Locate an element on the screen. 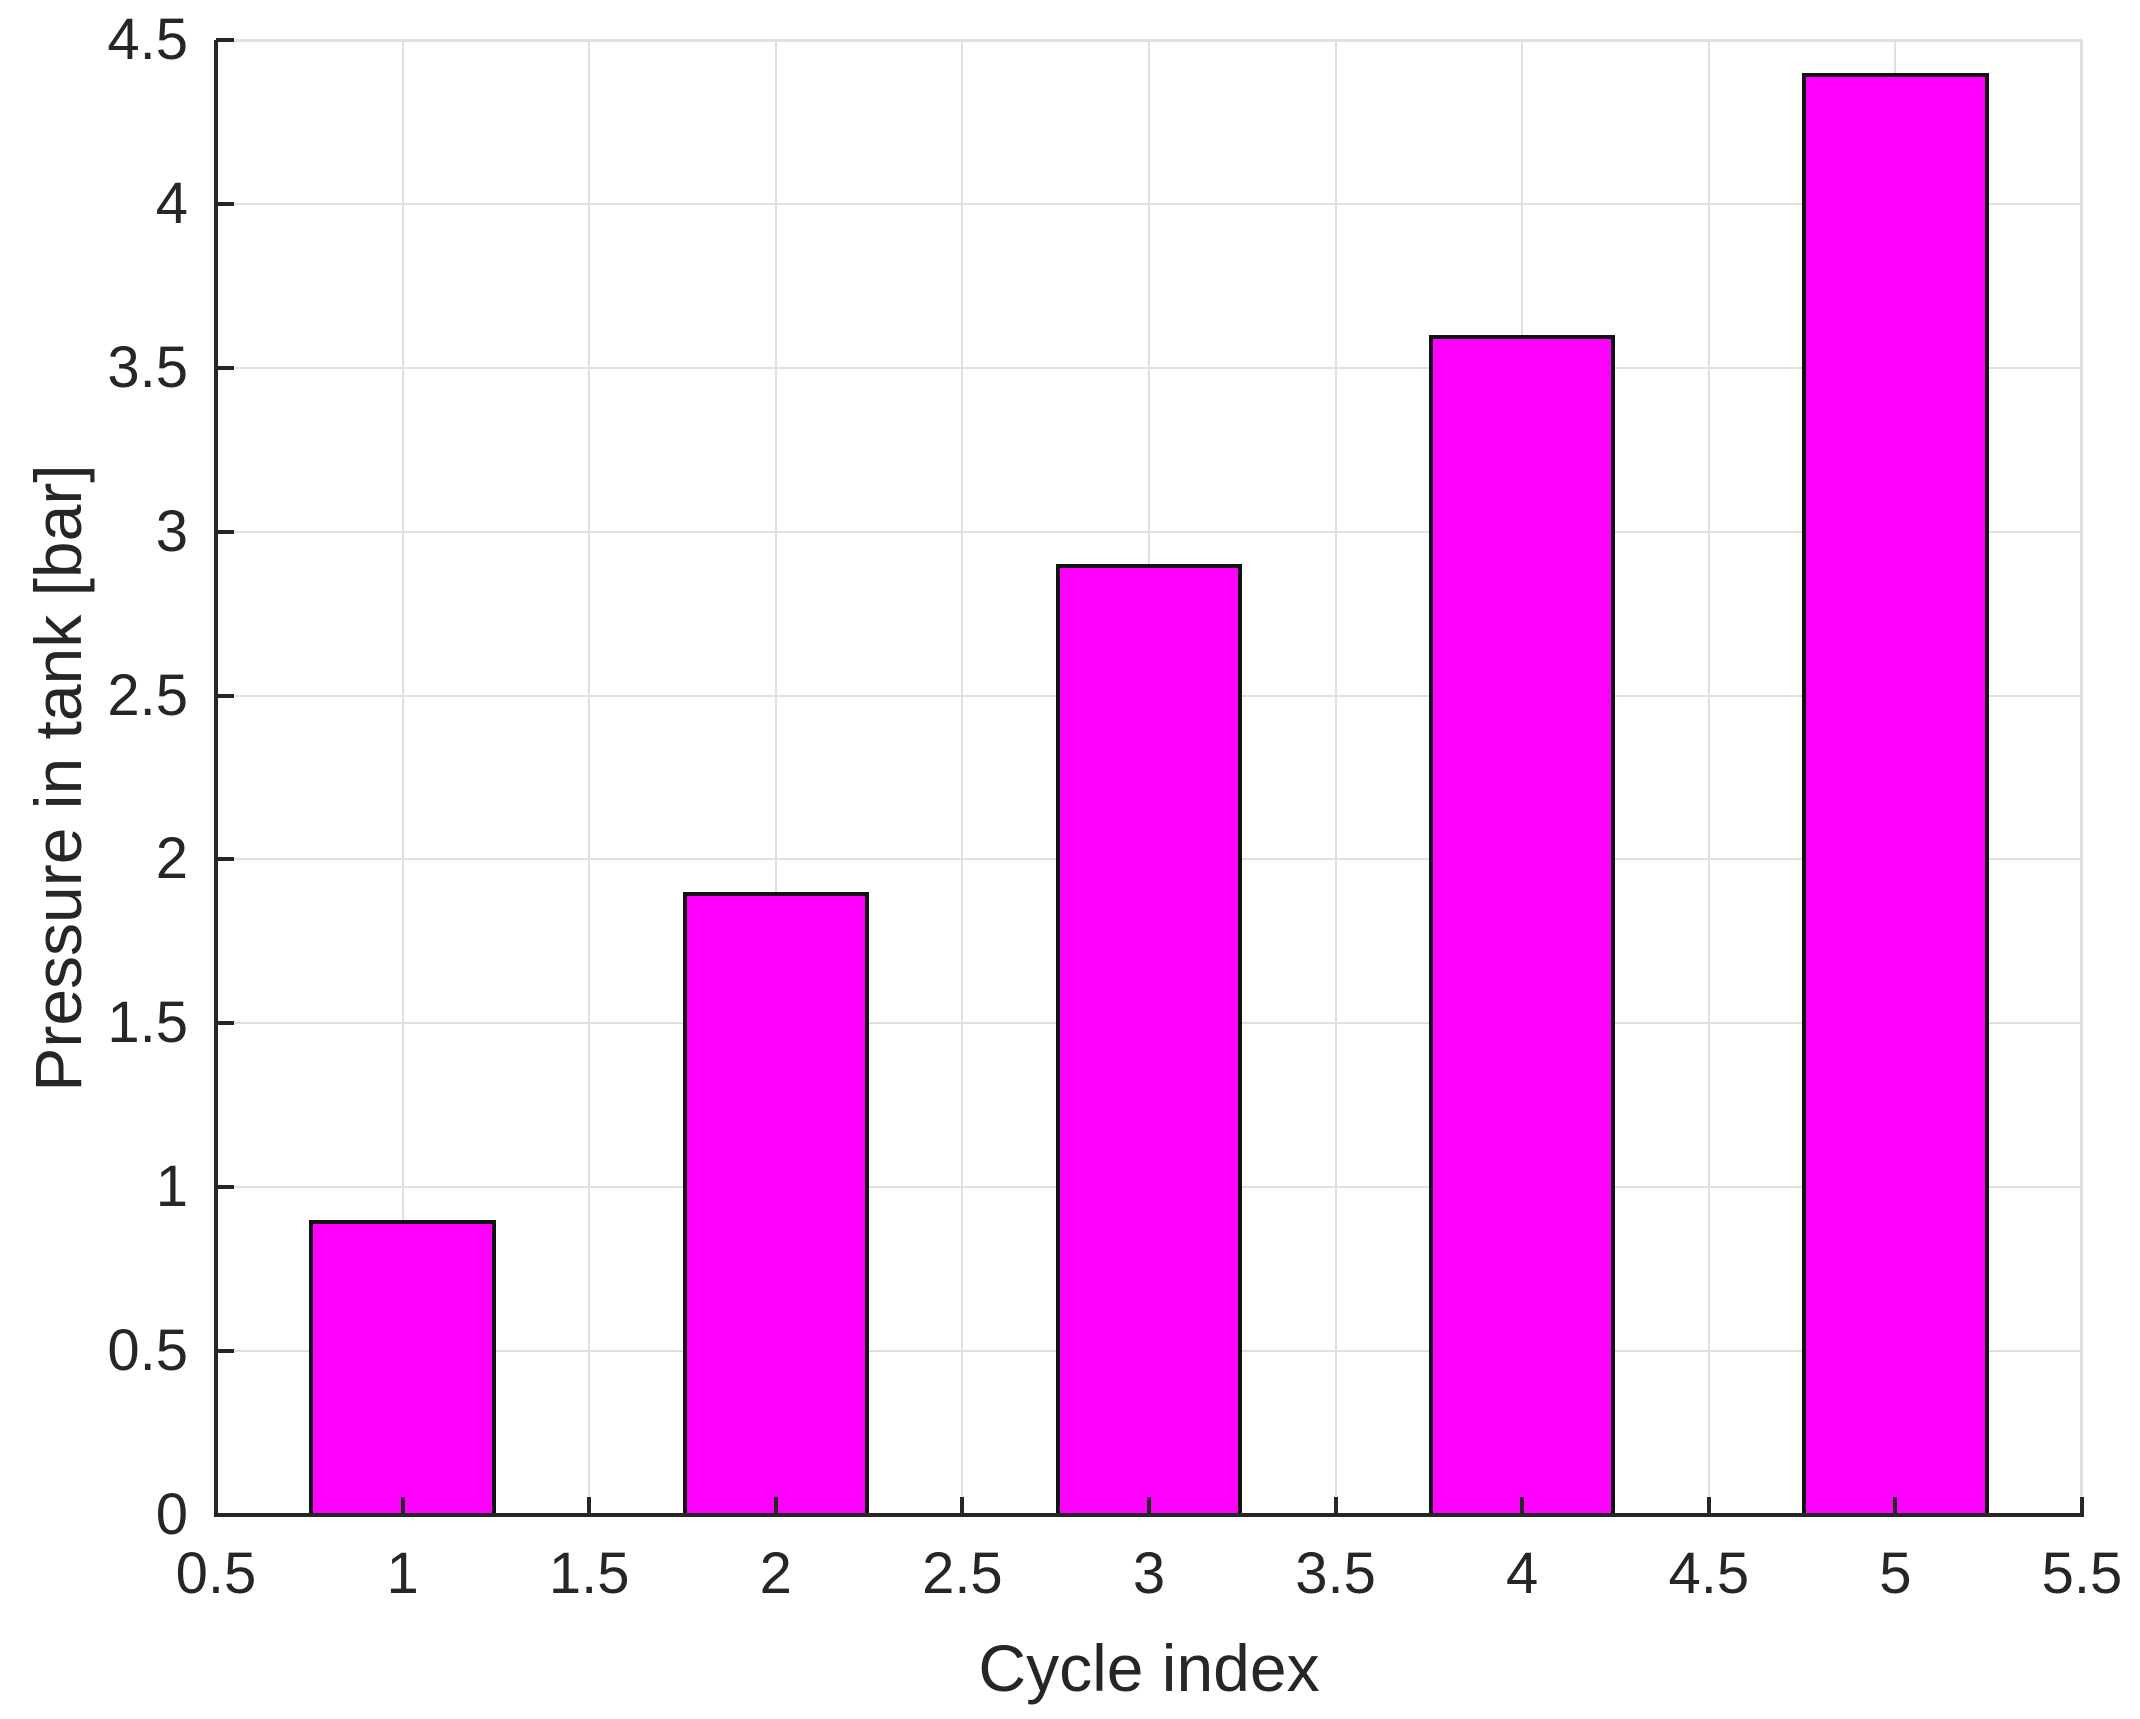 The width and height of the screenshot is (2140, 1719). x-axis-line is located at coordinates (1149, 1515).